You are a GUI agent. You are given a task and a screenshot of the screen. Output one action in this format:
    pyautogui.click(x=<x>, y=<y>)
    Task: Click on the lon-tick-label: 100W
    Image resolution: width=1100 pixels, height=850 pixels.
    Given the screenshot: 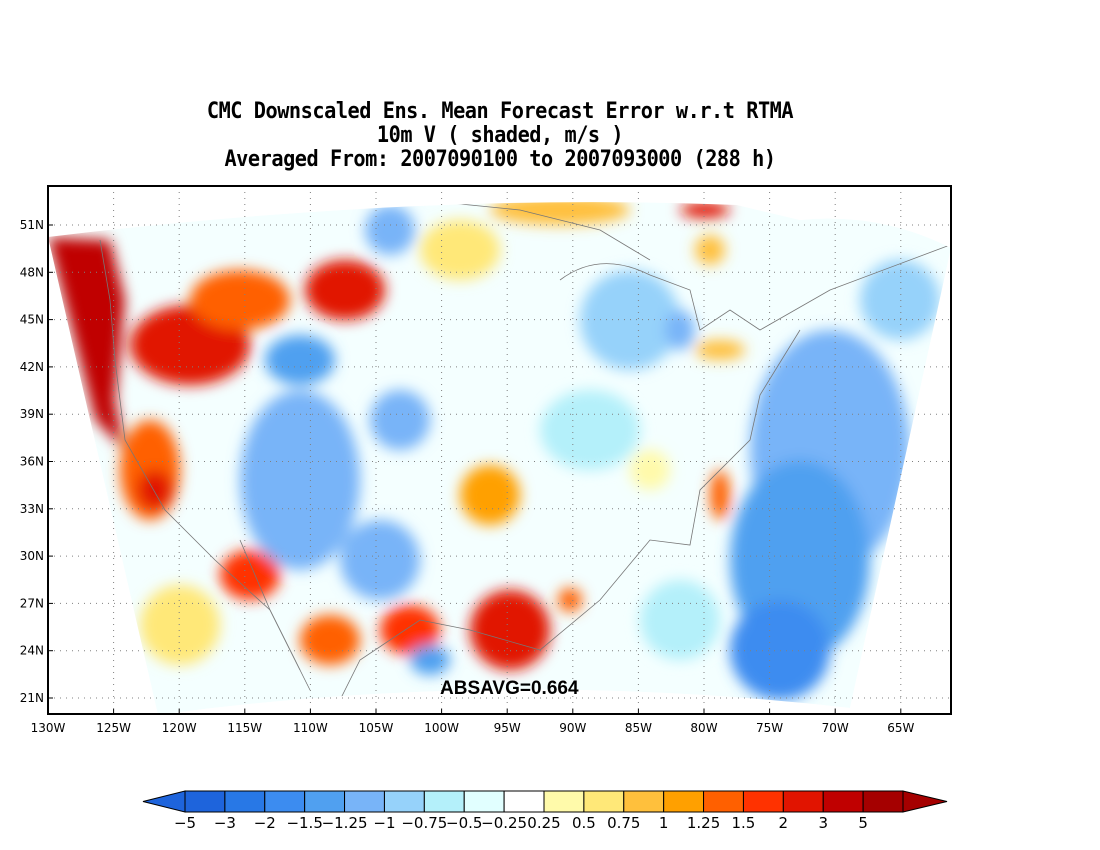 What is the action you would take?
    pyautogui.click(x=441, y=728)
    